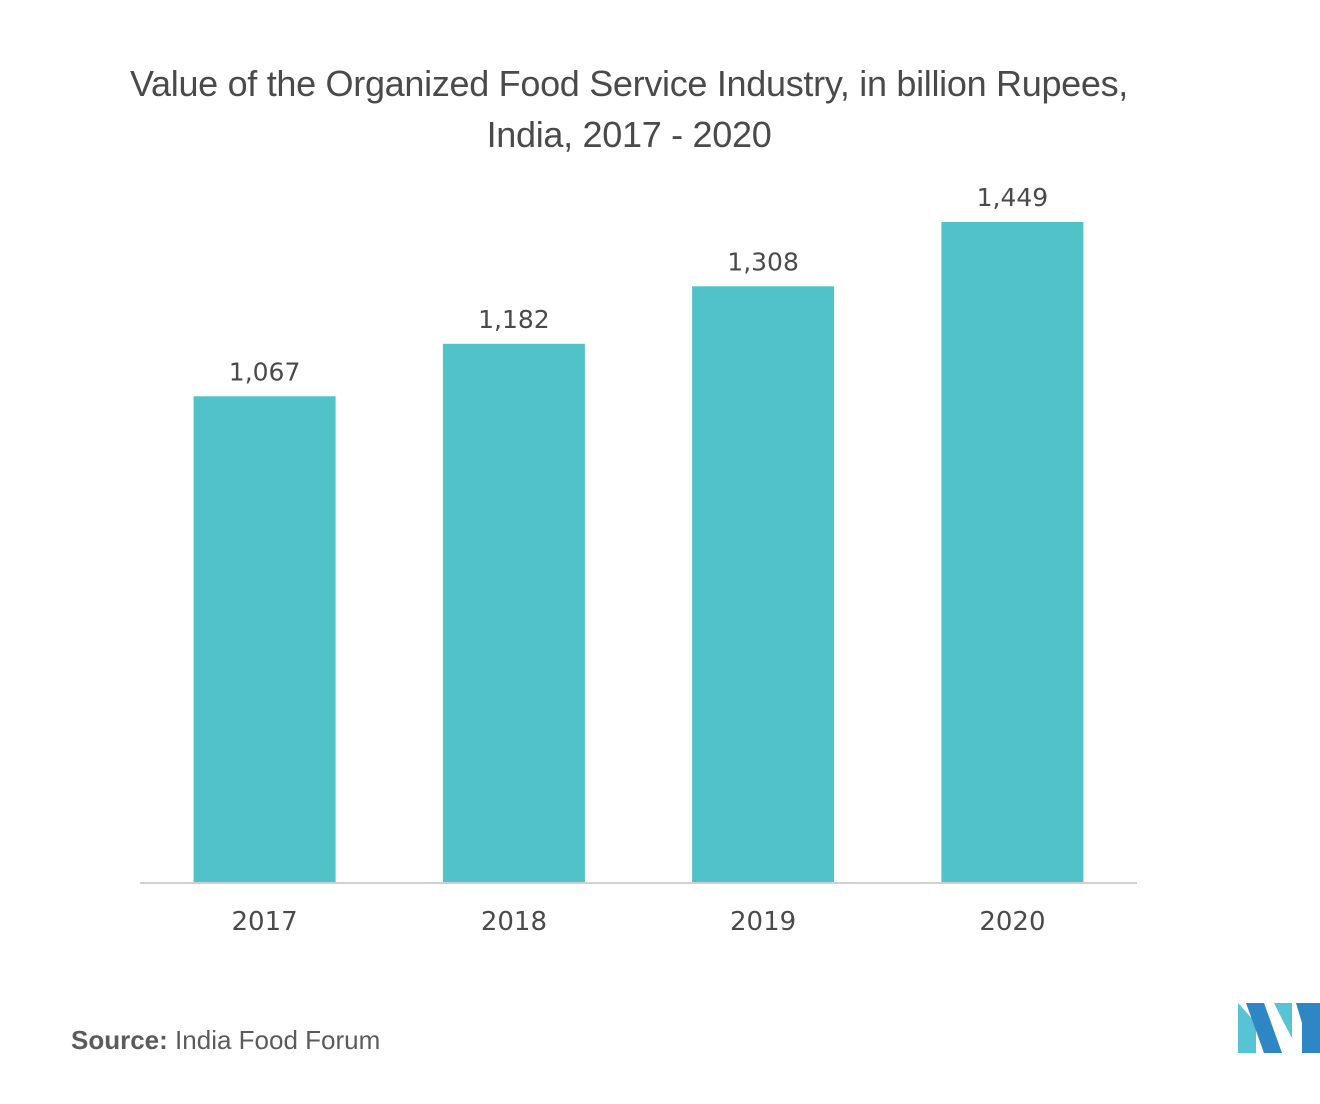 Image resolution: width=1320 pixels, height=1104 pixels. I want to click on bar-2017, so click(264, 639).